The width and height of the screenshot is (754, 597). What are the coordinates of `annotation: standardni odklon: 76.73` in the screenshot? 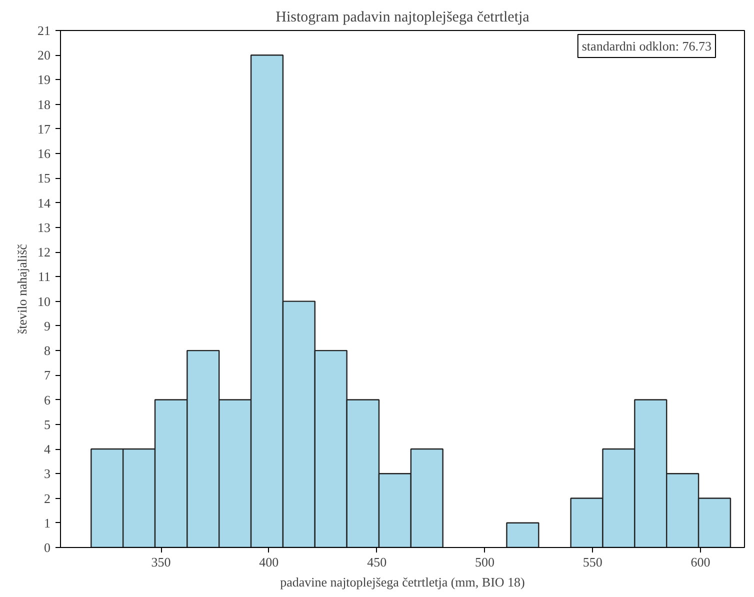 It's located at (647, 46).